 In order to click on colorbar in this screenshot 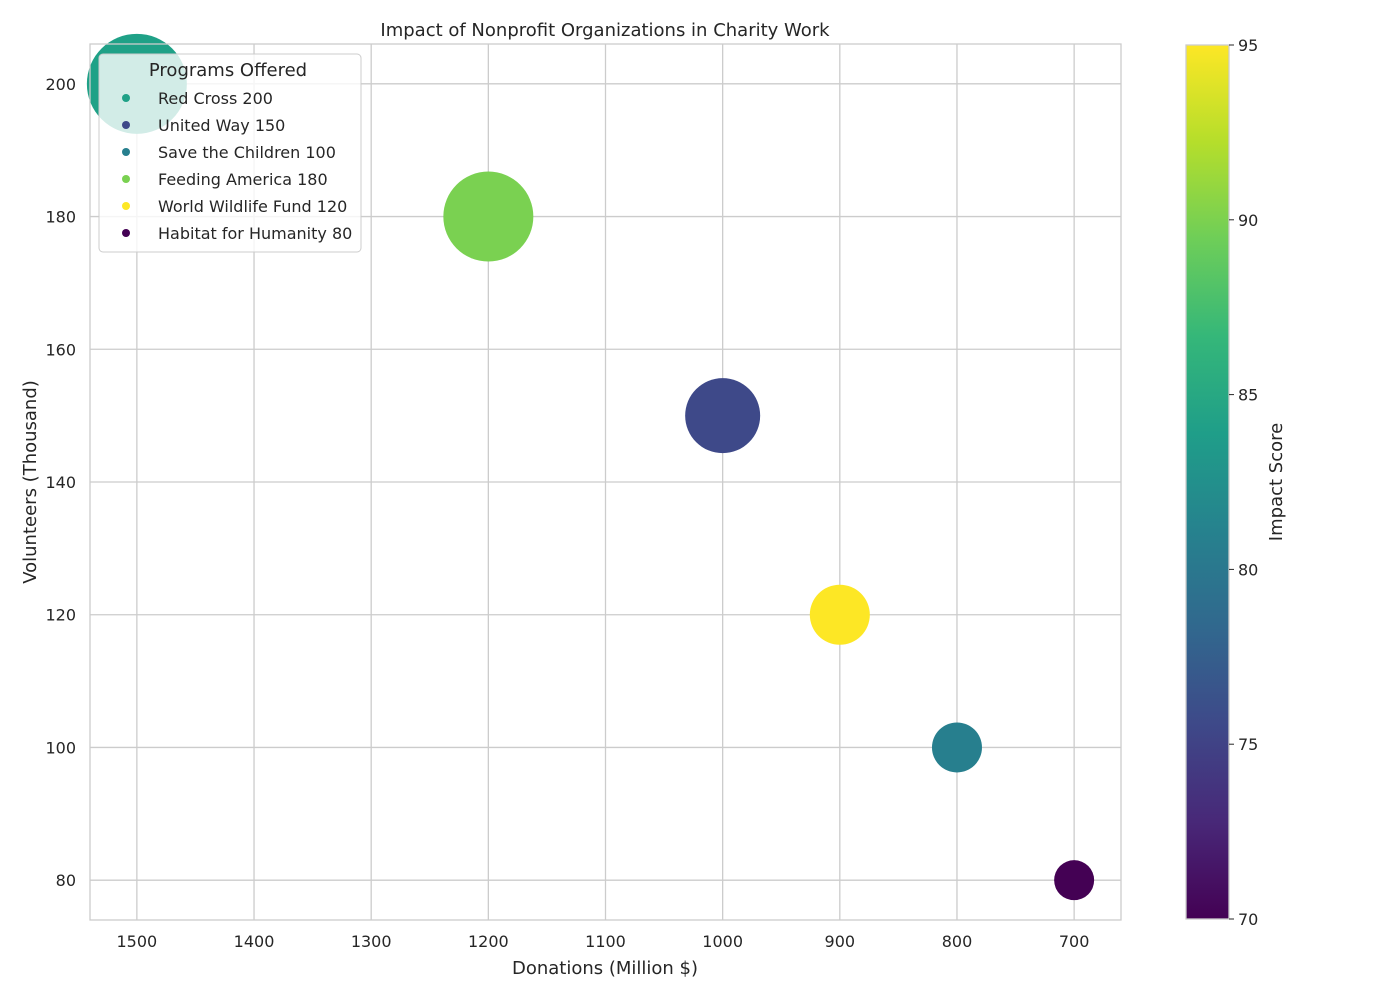, I will do `click(1207, 482)`.